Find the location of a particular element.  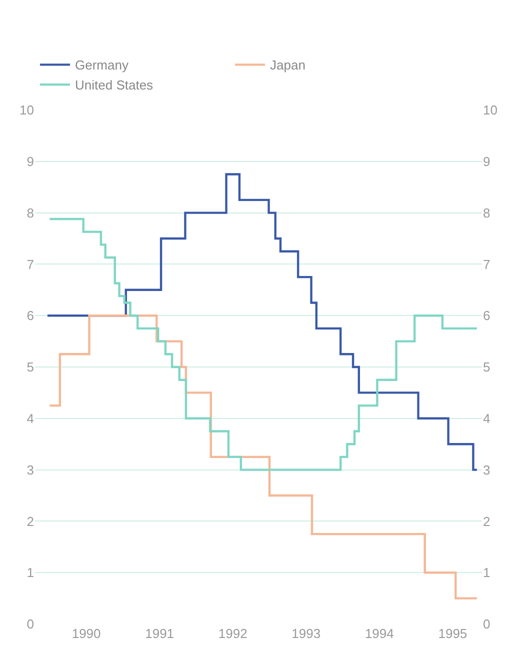

y-tick-label: 4 is located at coordinates (30, 418).